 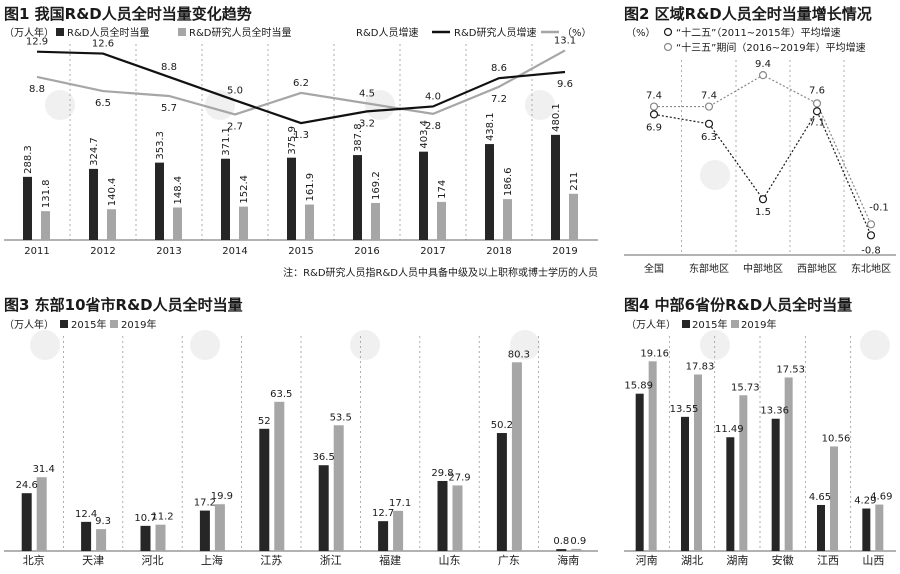 What do you see at coordinates (400, 503) in the screenshot?
I see `data-label: 17.1` at bounding box center [400, 503].